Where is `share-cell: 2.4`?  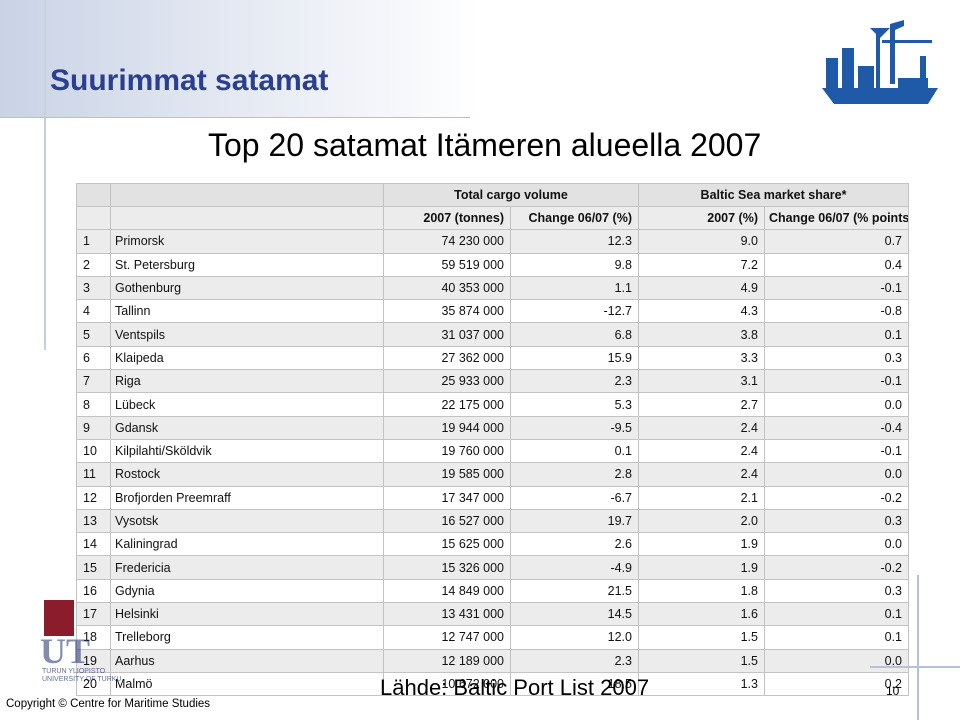 share-cell: 2.4 is located at coordinates (701, 451).